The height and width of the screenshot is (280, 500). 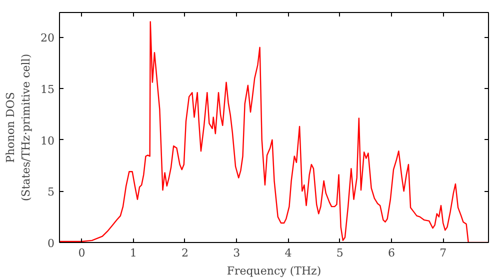 I want to click on x-tick-label: 3, so click(x=236, y=253).